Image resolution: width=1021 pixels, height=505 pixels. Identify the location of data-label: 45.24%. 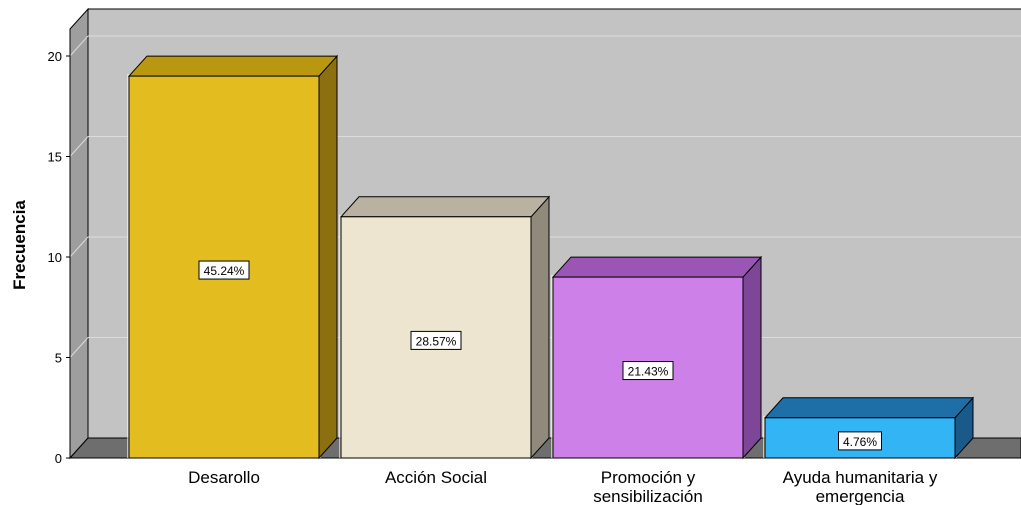
(224, 271).